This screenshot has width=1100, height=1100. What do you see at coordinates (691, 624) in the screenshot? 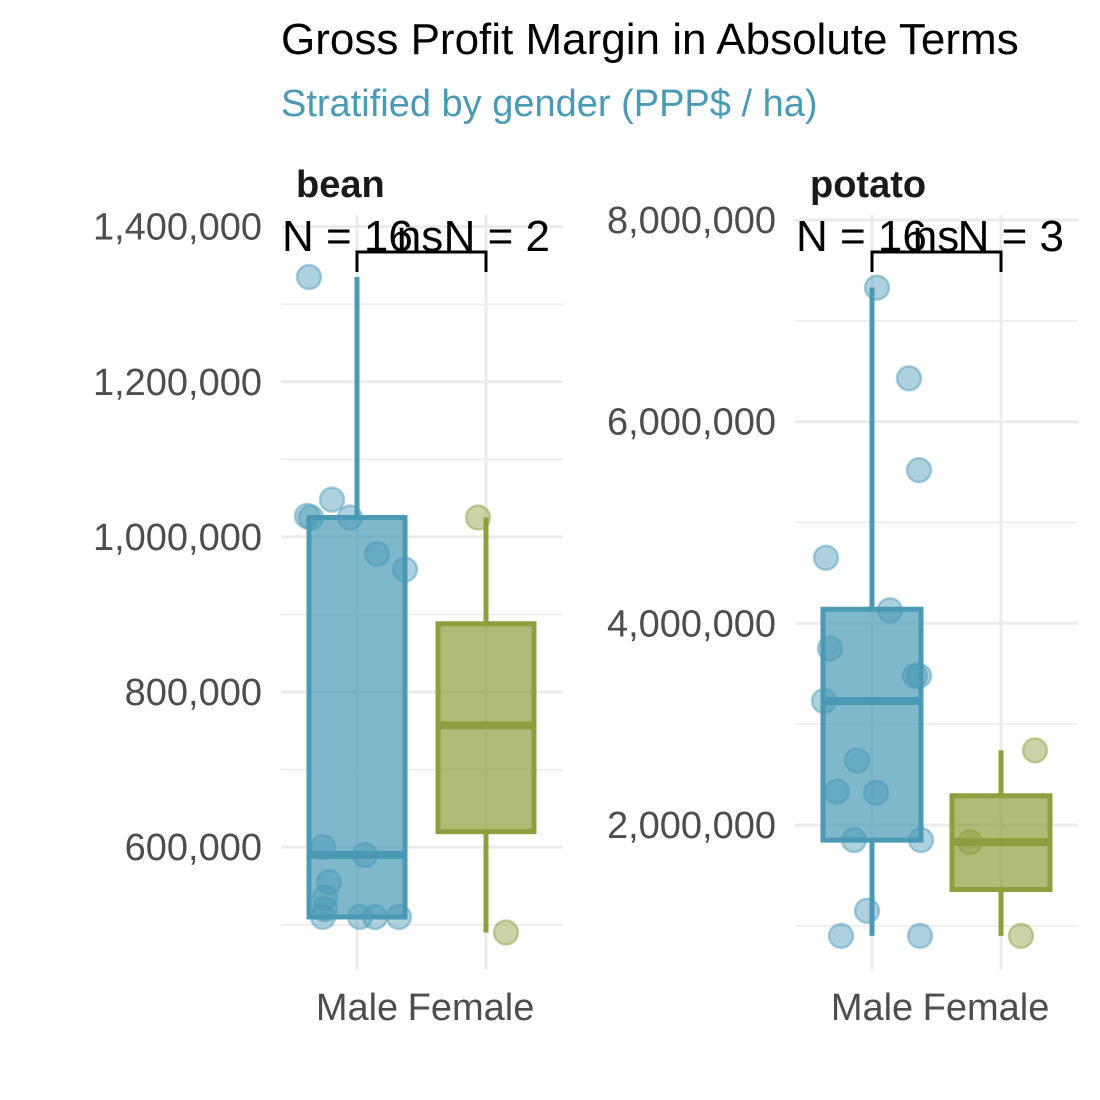
I see `y-tick-label: 4,000,000` at bounding box center [691, 624].